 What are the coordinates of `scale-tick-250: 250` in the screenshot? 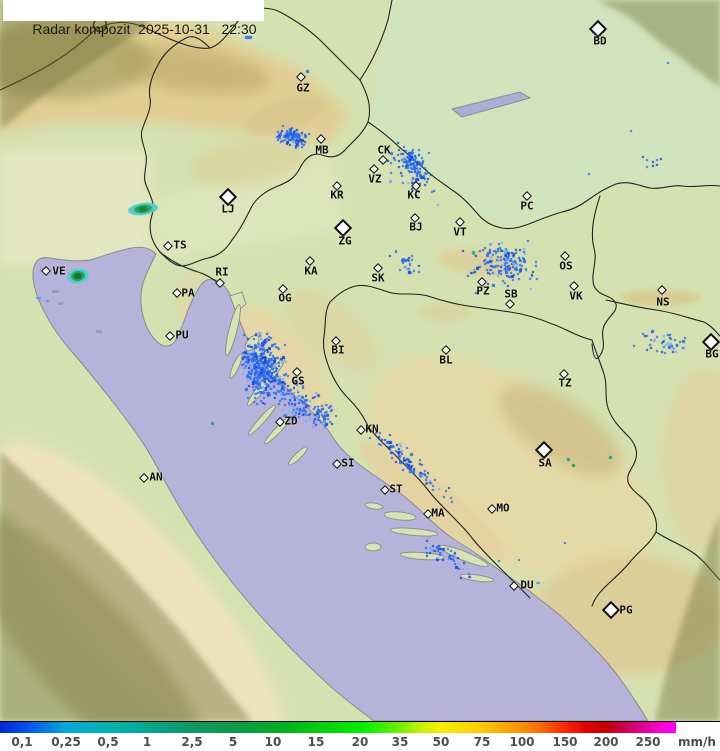 It's located at (648, 742).